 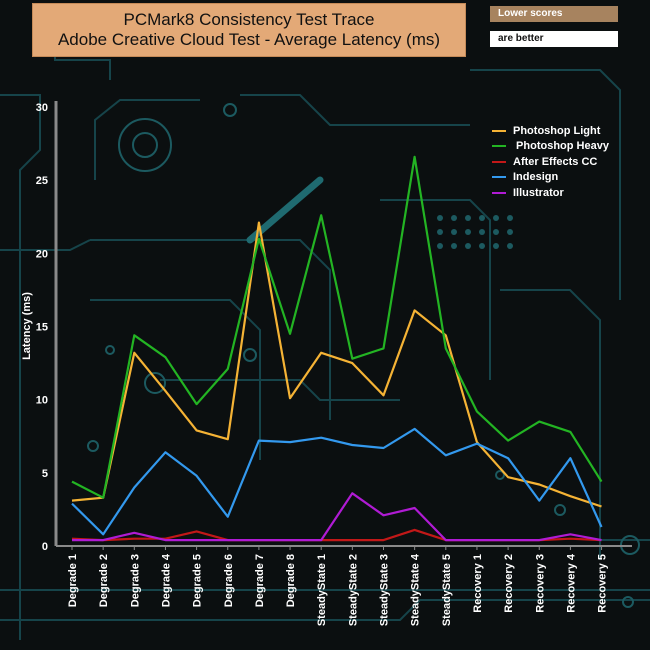 I want to click on series-line-illustrator, so click(x=337, y=517).